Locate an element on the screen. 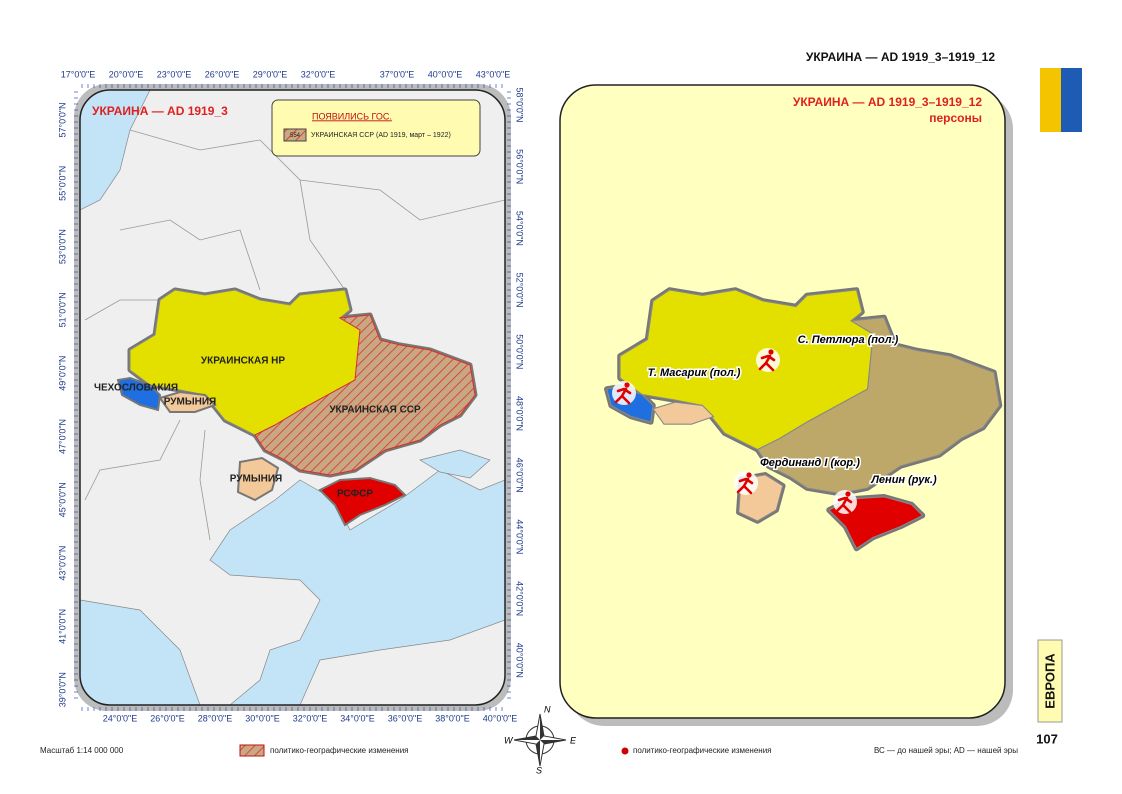 This screenshot has width=1122, height=794. longitude-label: 23°0'0"E is located at coordinates (174, 74).